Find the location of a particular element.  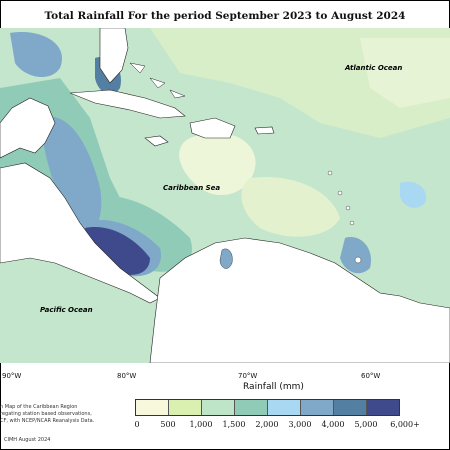

rain-zone-darkest-panama is located at coordinates (117, 251).